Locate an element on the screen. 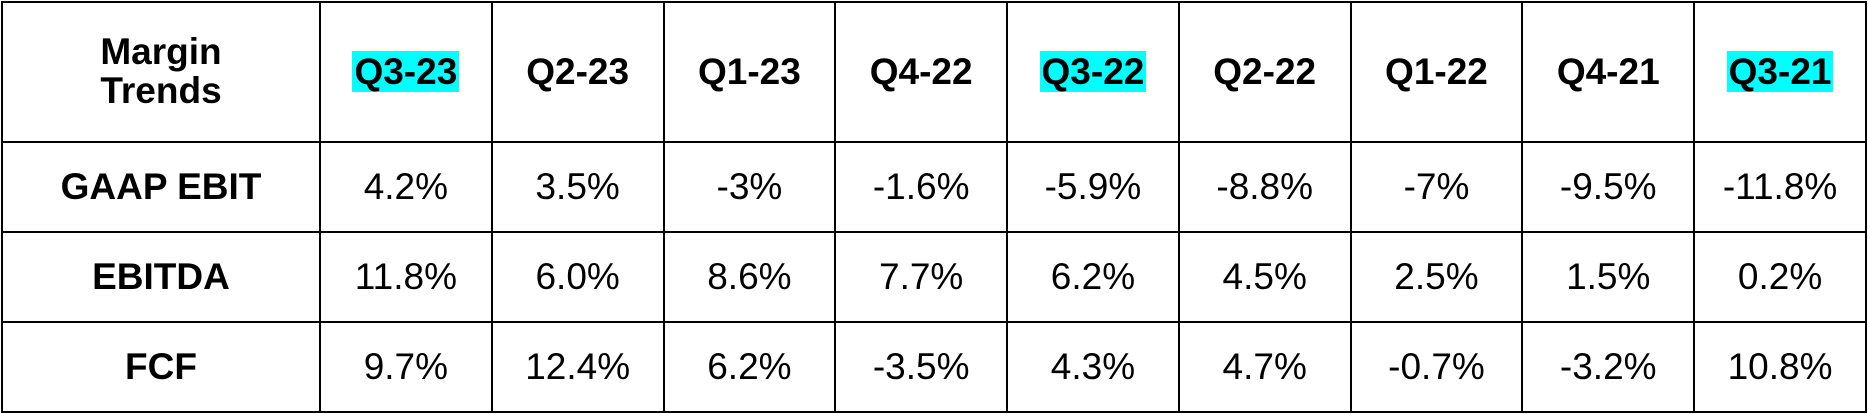 This screenshot has width=1868, height=414. header-cell: Q2-22 is located at coordinates (1264, 72).